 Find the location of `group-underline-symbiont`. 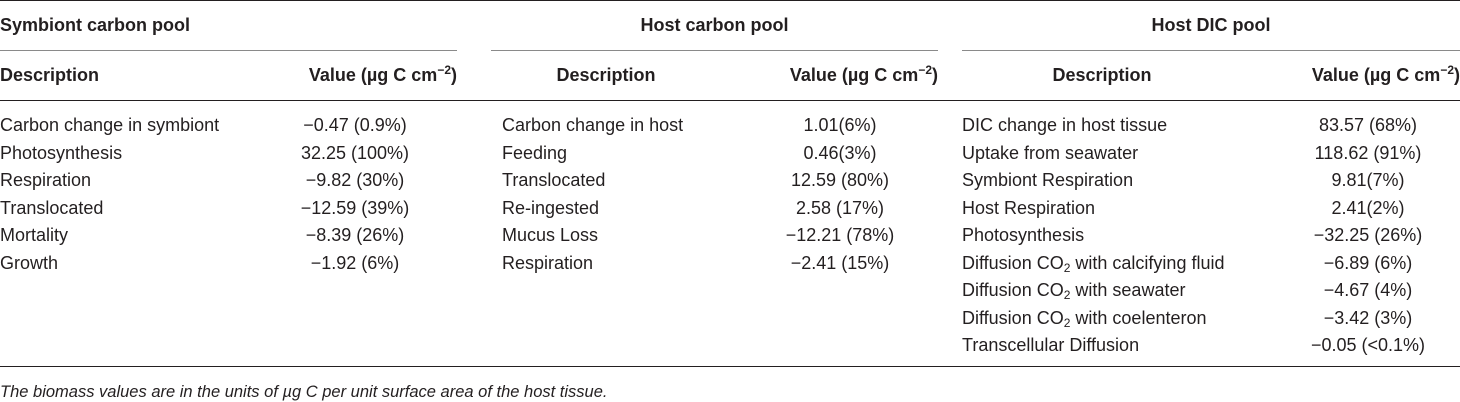

group-underline-symbiont is located at coordinates (228, 50).